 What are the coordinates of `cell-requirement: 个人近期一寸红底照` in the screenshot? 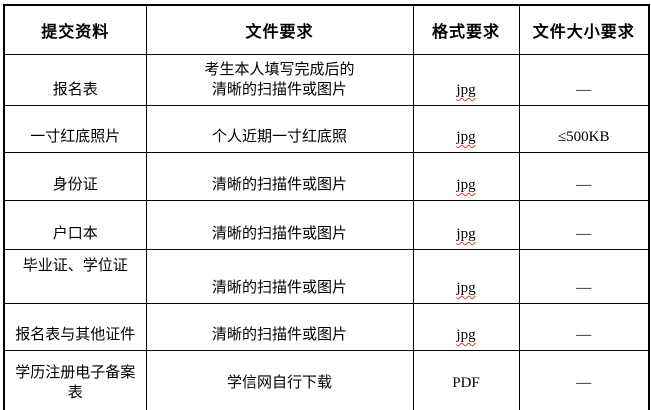 It's located at (279, 129).